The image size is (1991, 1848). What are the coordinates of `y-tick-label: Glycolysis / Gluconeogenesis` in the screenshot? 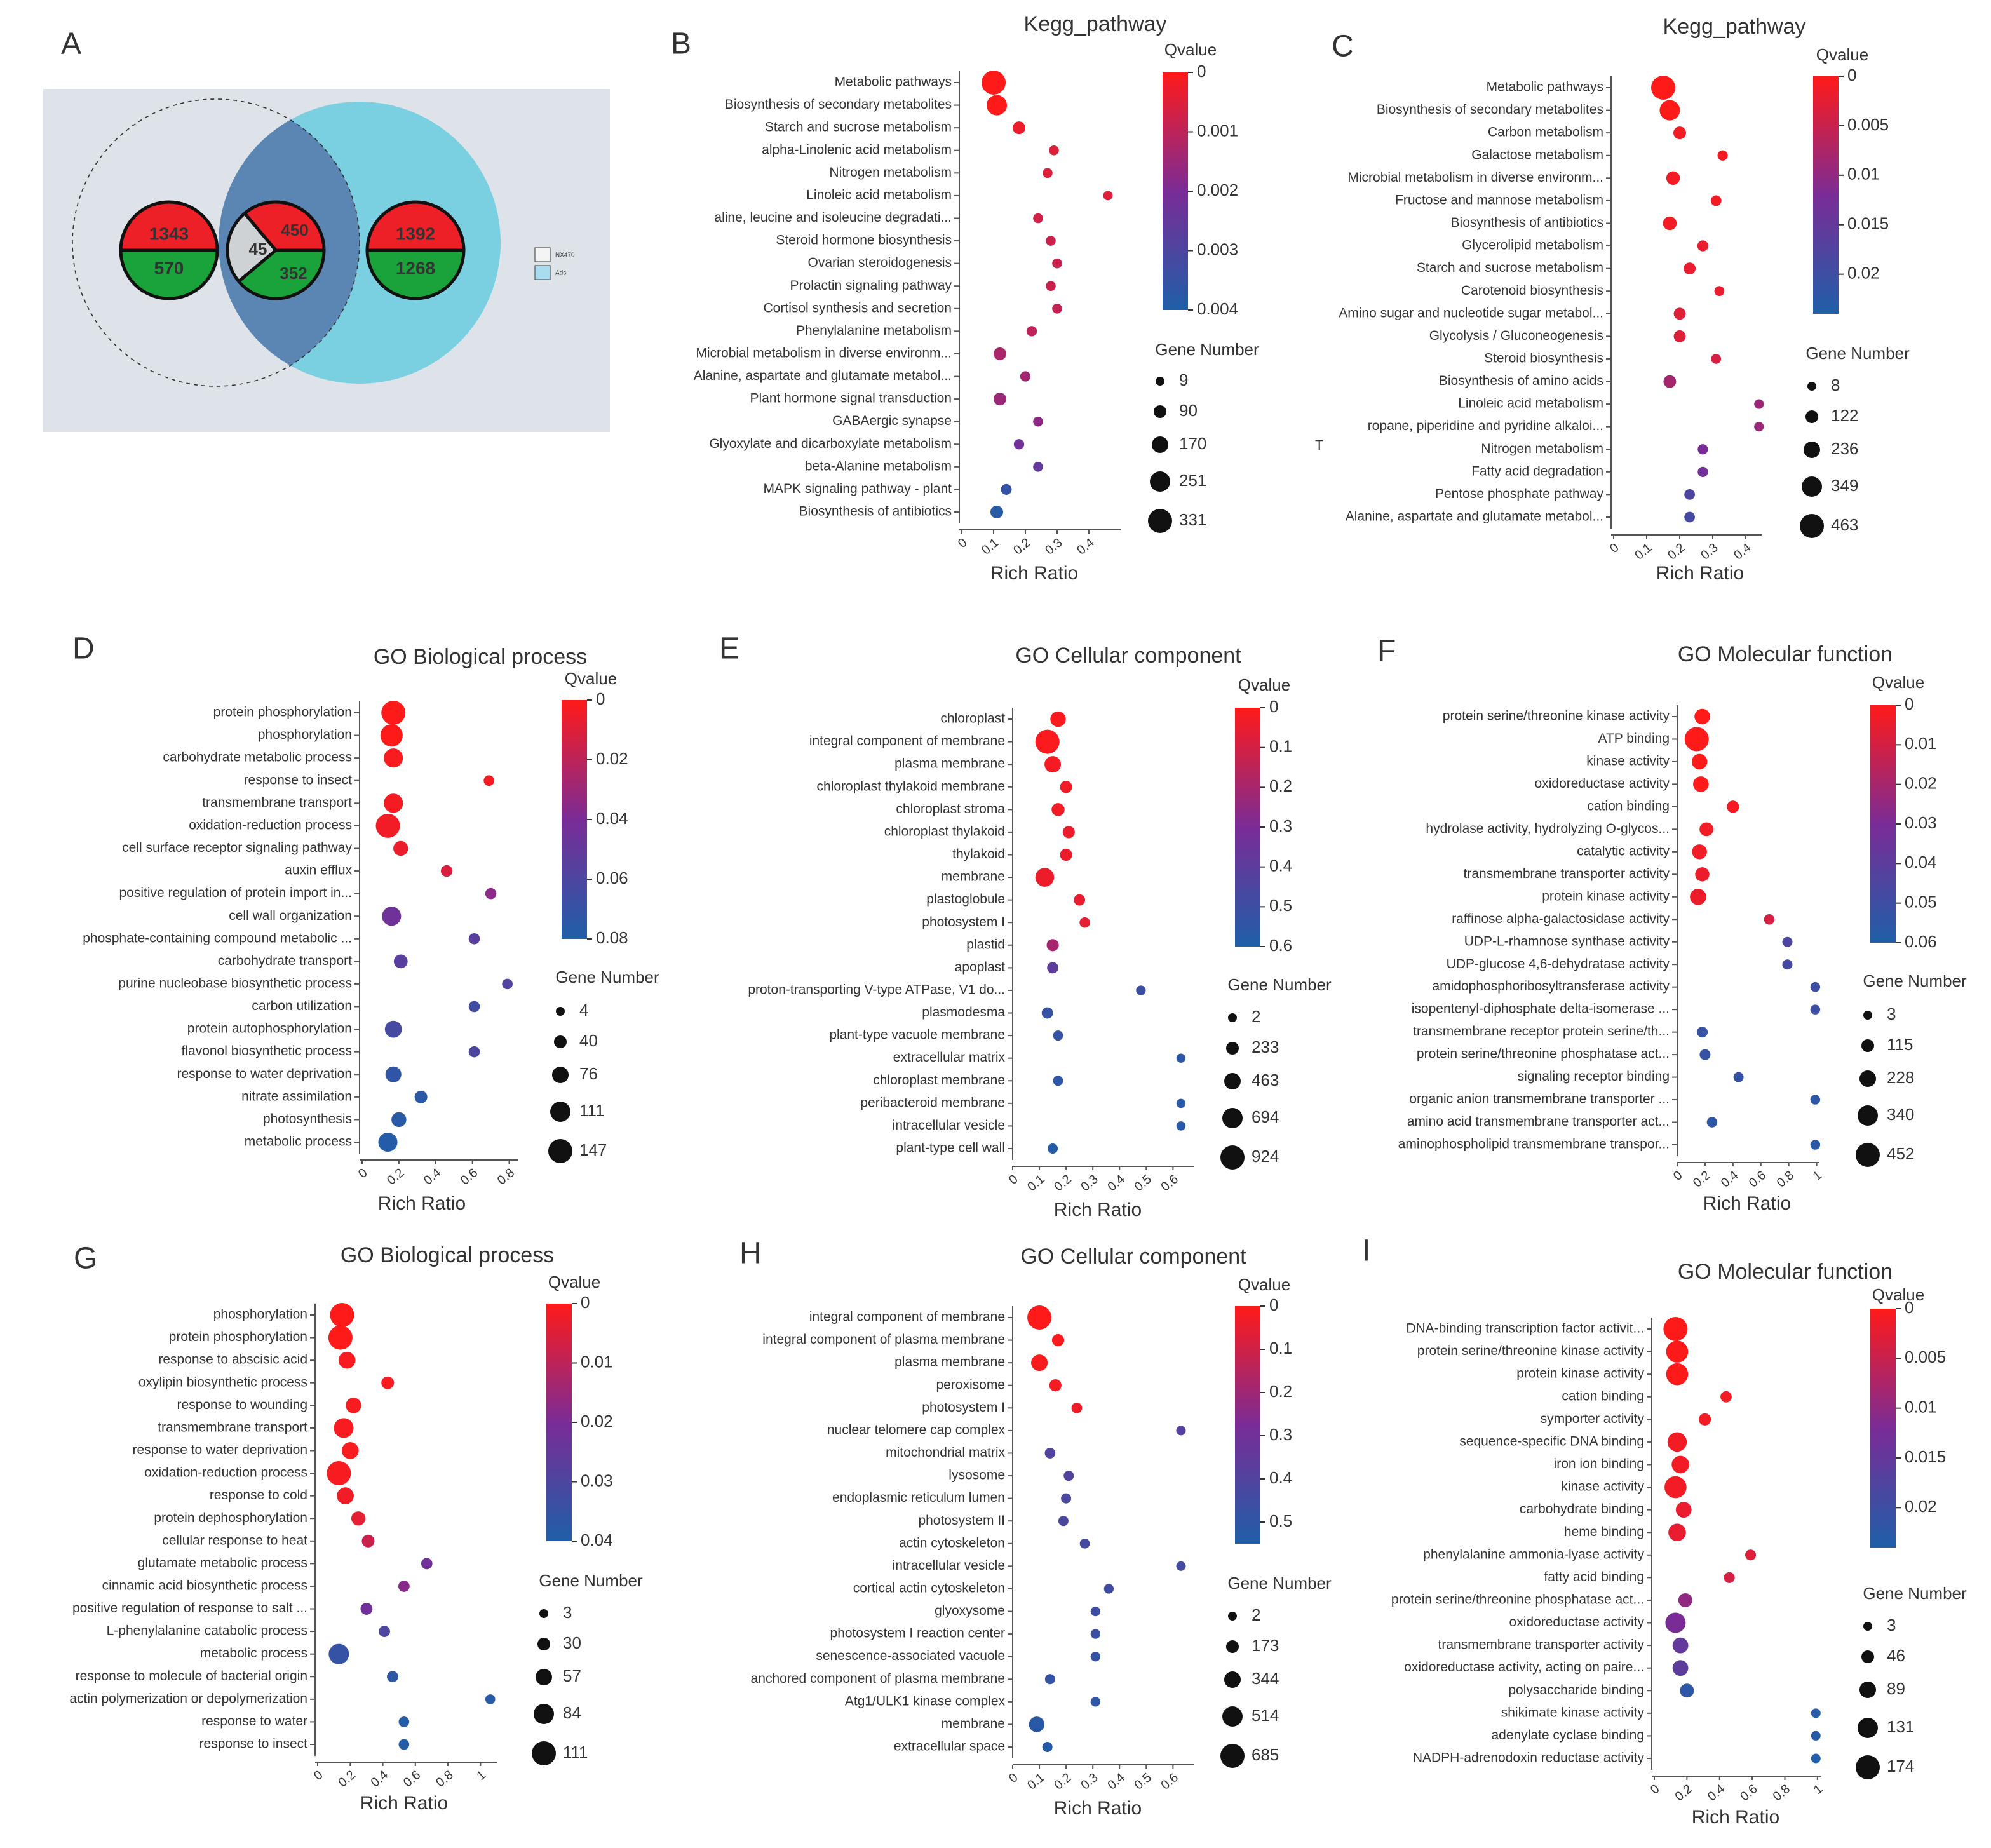 It's located at (1516, 335).